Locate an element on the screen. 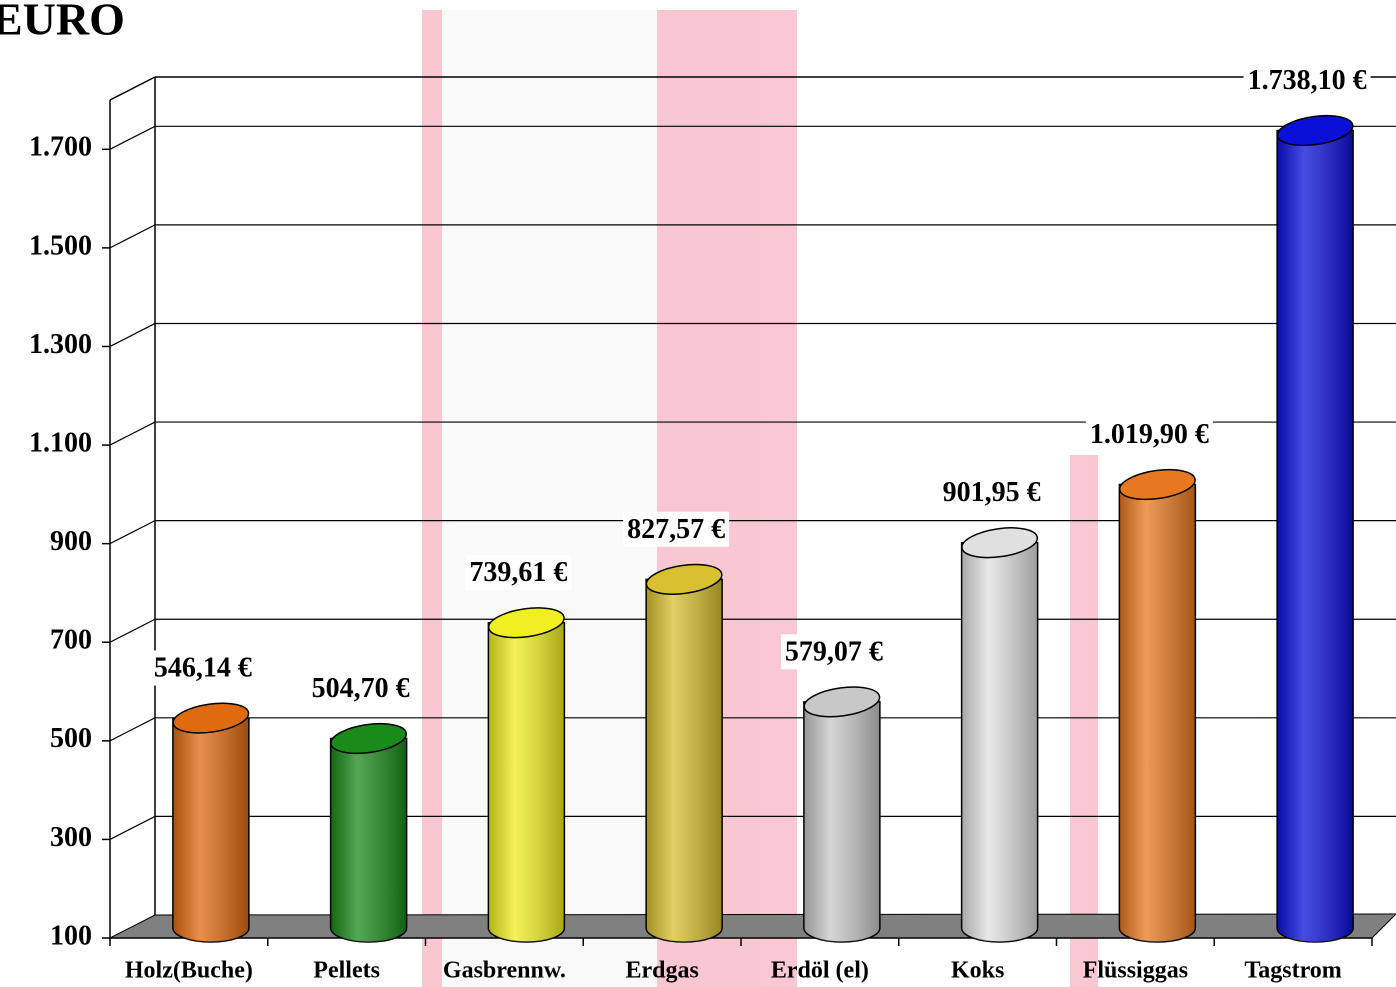  x-tick-label: Flüssiggas is located at coordinates (1135, 971).